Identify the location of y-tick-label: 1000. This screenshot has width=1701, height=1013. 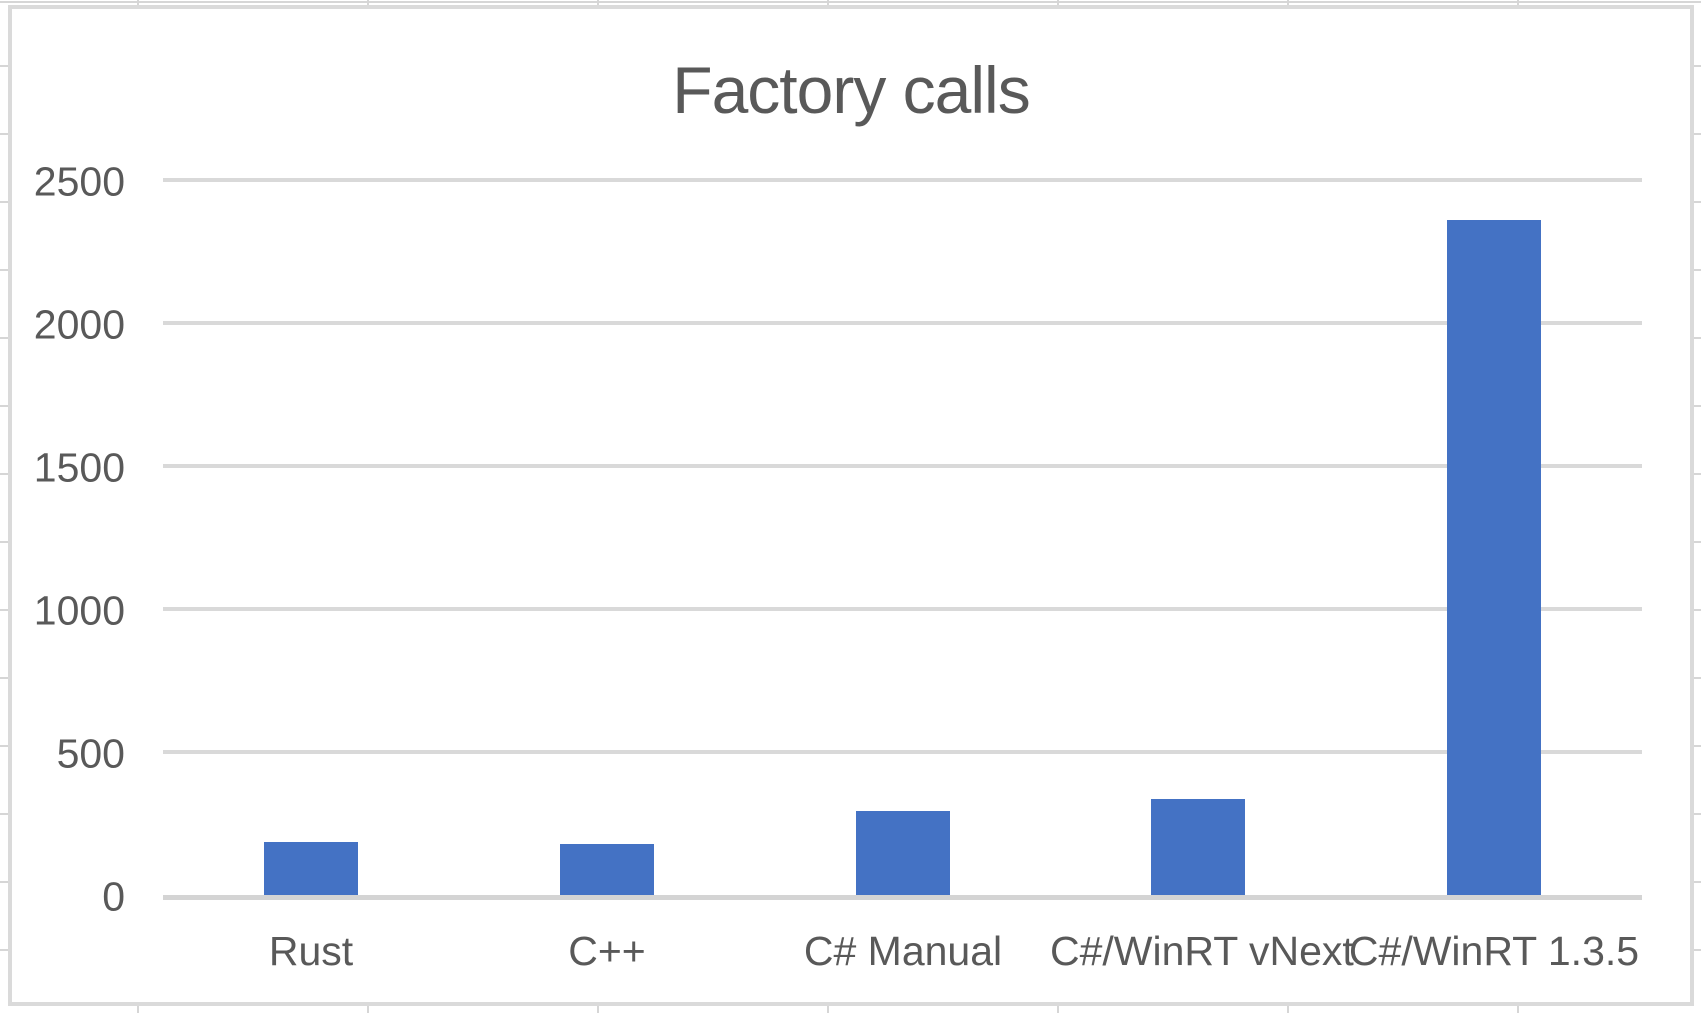
(79, 610).